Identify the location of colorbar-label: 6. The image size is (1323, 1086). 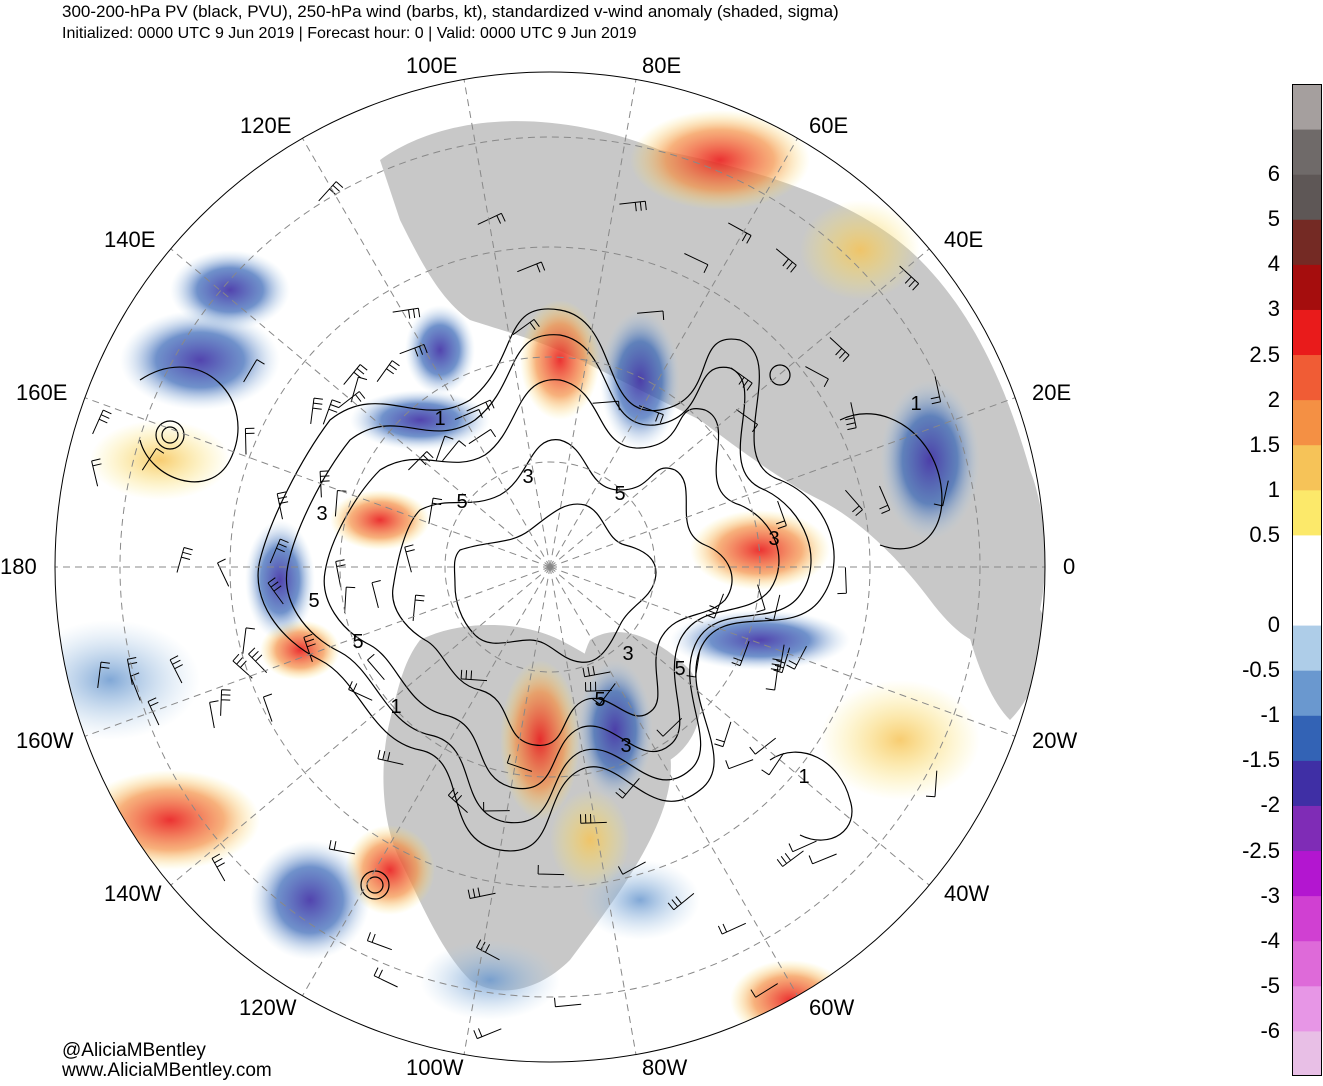
(1273, 173).